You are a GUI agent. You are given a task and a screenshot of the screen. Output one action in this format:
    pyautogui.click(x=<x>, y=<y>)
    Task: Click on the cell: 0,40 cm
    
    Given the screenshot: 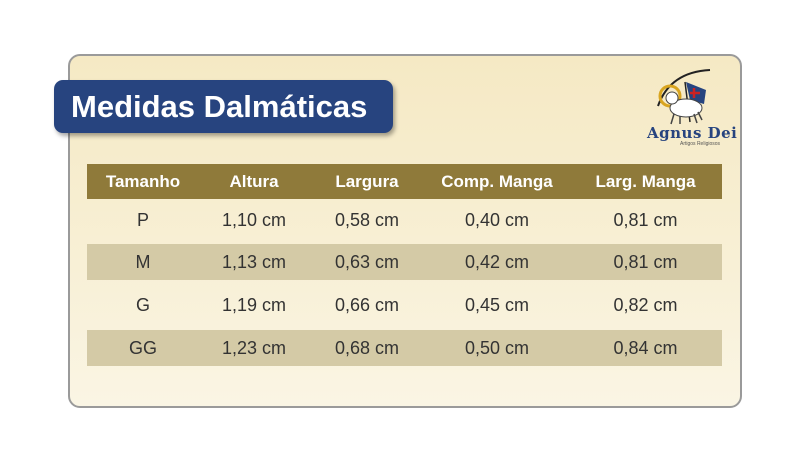 What is the action you would take?
    pyautogui.click(x=497, y=219)
    